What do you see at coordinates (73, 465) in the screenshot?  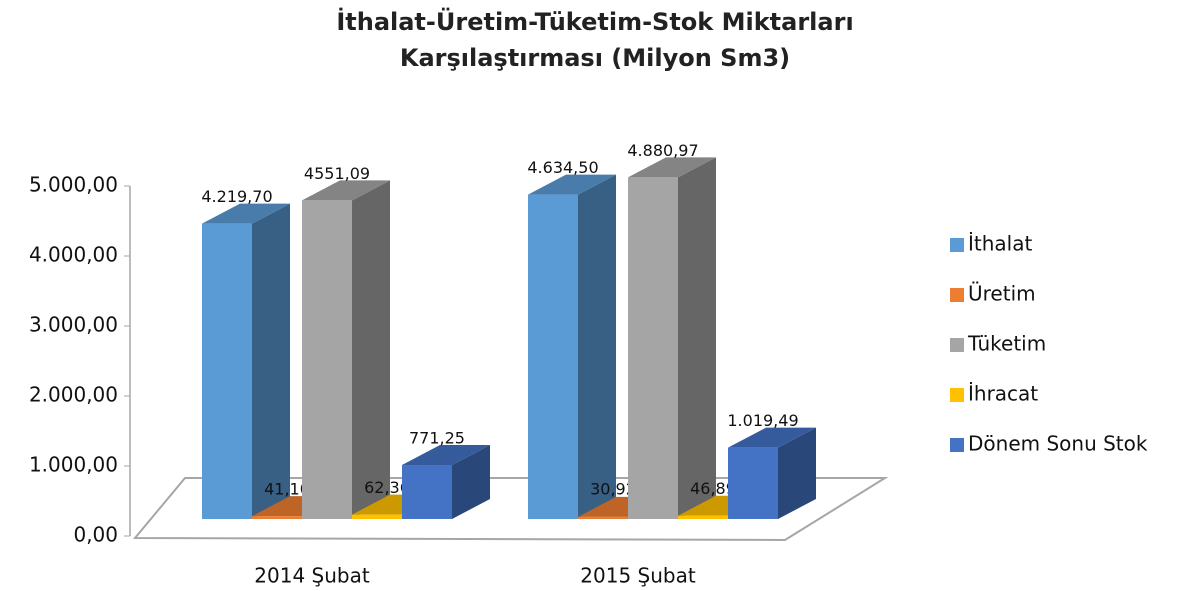 I see `y-tick-label: 1.000,00` at bounding box center [73, 465].